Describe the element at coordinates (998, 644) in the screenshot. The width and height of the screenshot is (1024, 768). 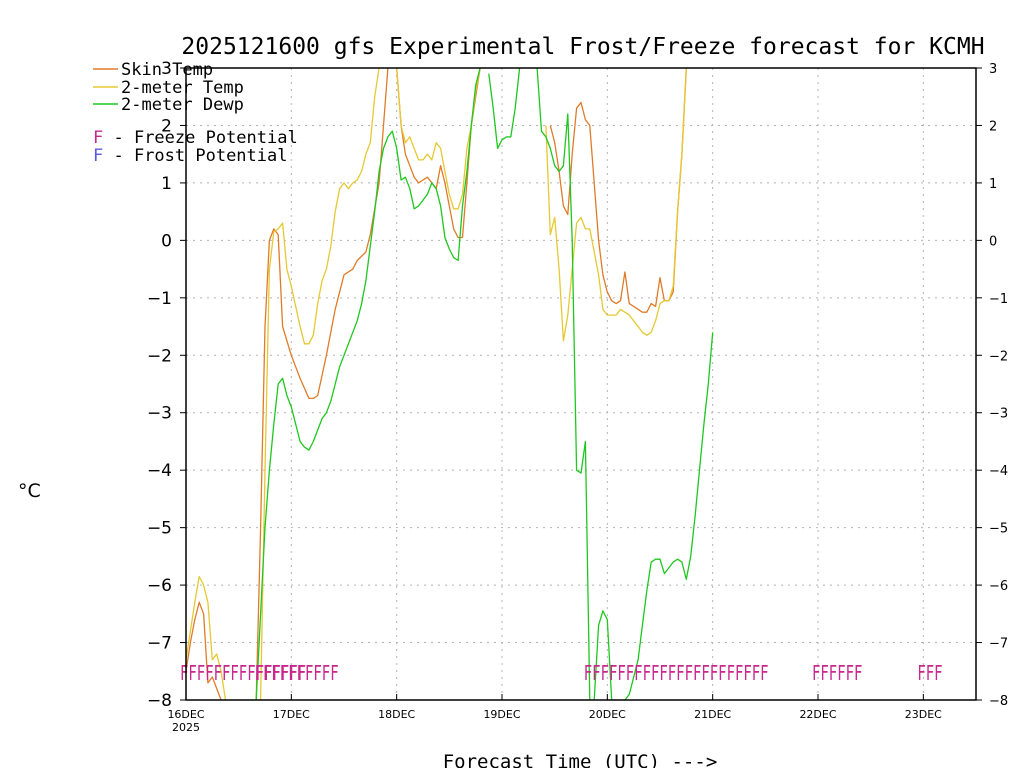
I see `y-tick-label-right: −7` at that location.